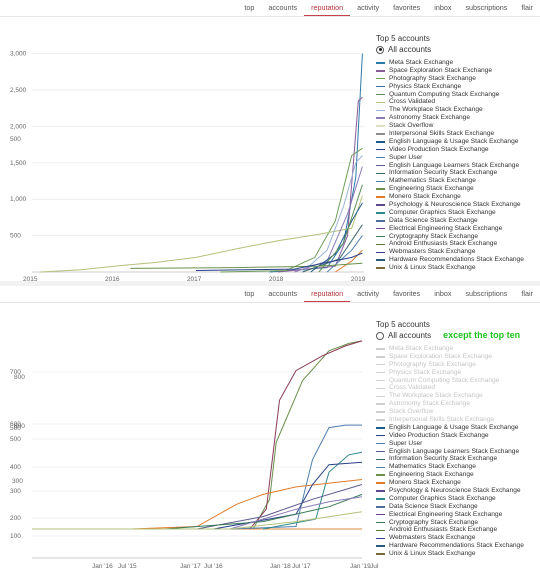  Describe the element at coordinates (380, 335) in the screenshot. I see `radio-unselected-icon` at that location.